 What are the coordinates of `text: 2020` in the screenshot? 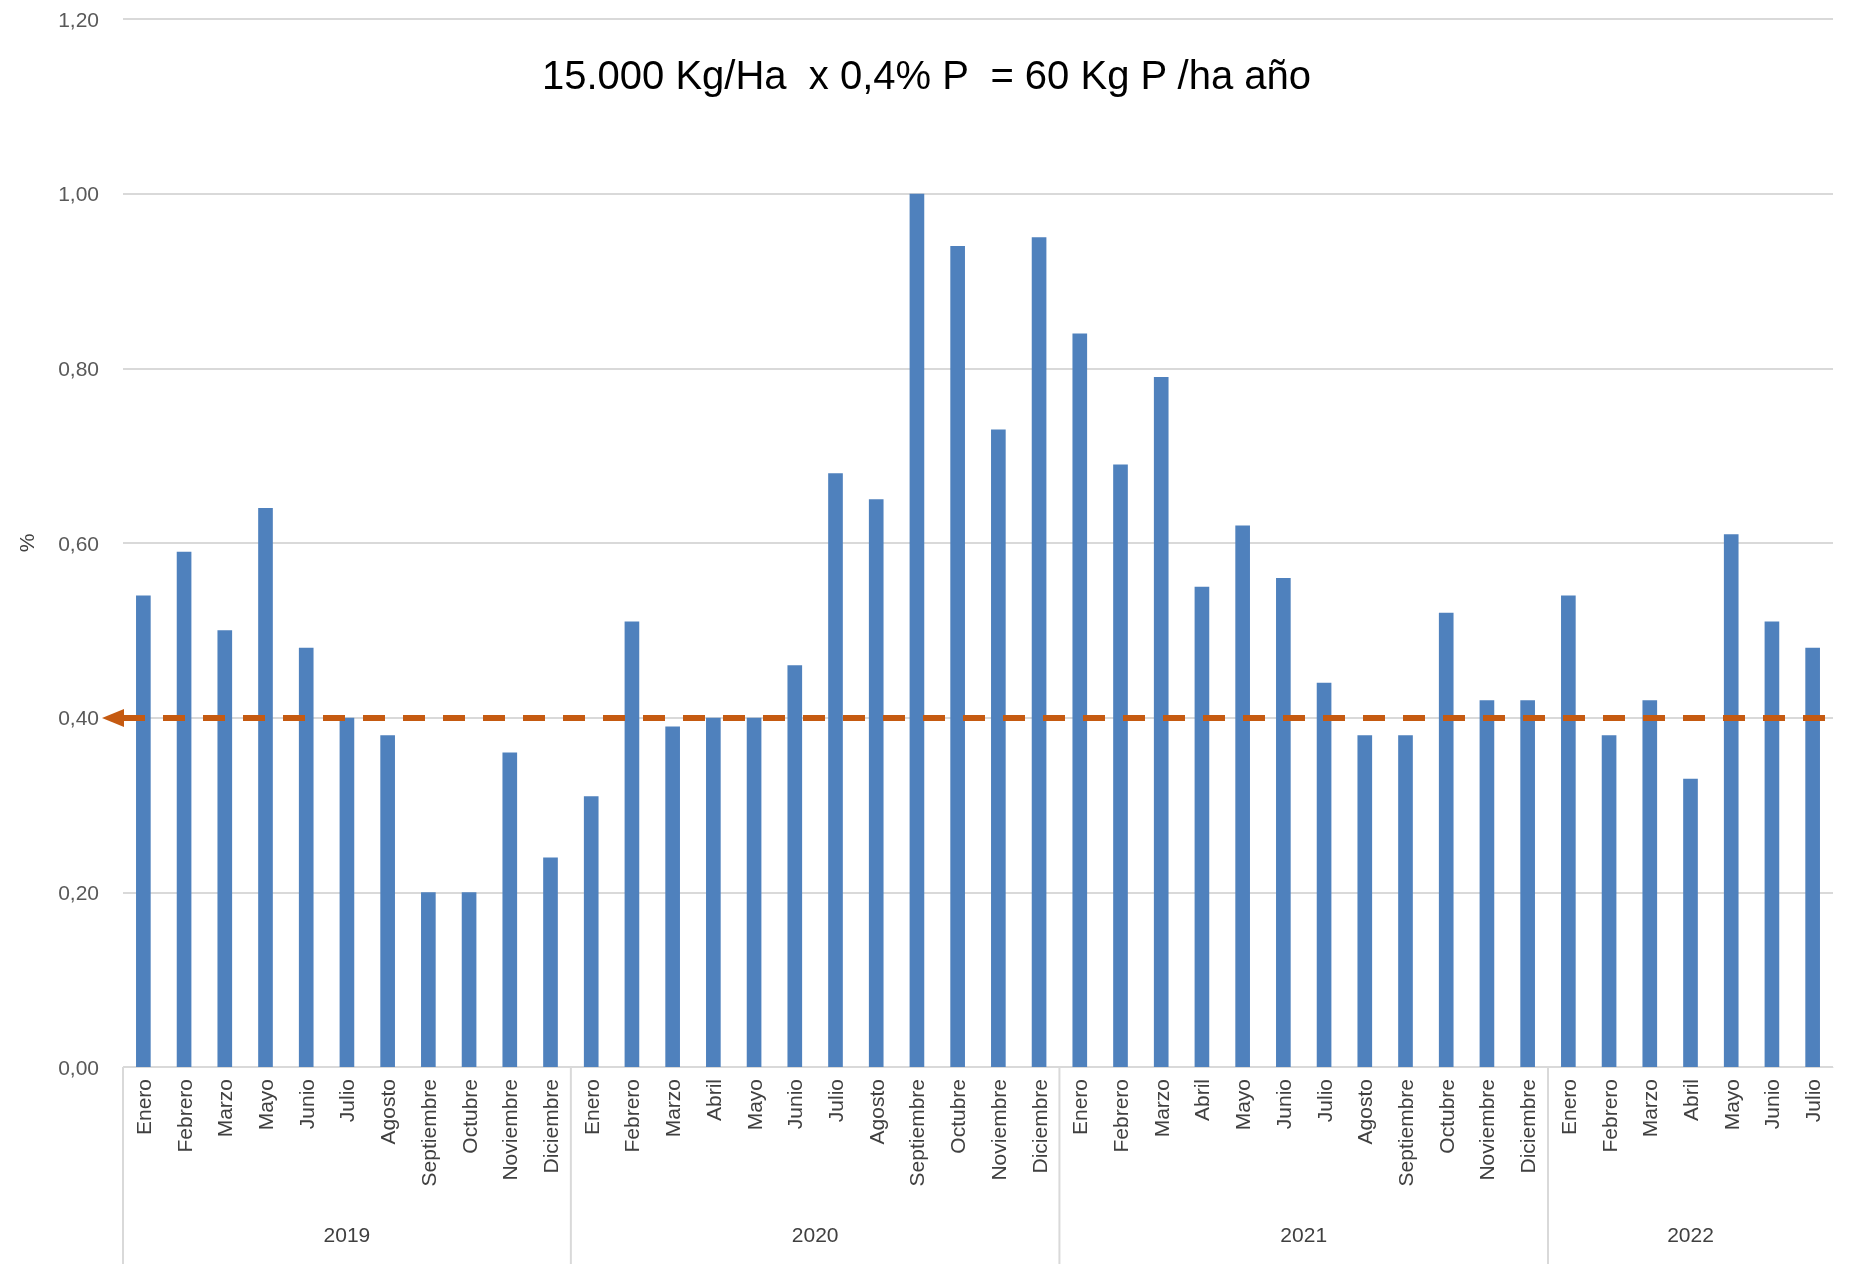 It's located at (815, 1234).